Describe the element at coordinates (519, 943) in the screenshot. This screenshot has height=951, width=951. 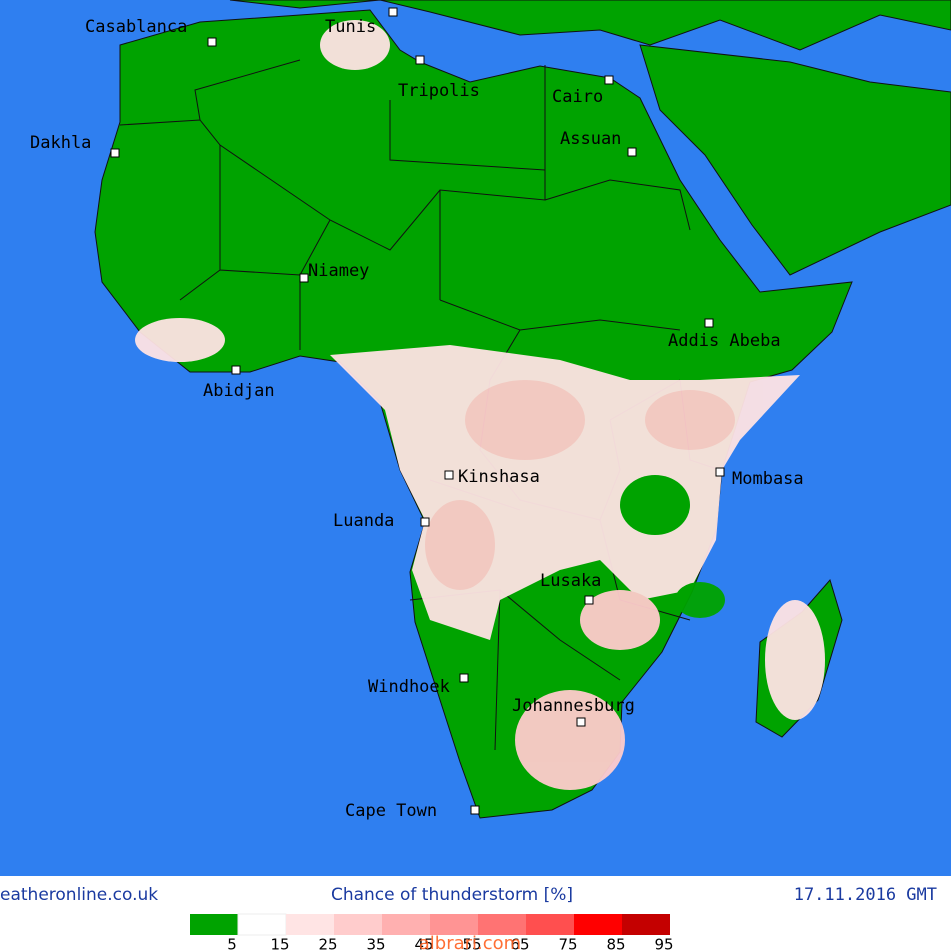
I see `legend-label: 65` at that location.